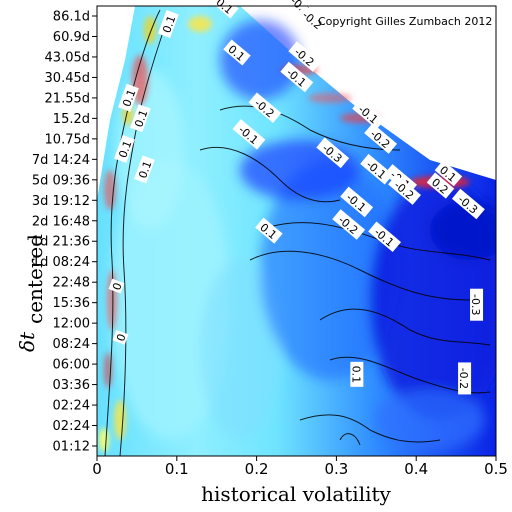  Describe the element at coordinates (71, 119) in the screenshot. I see `y-tick-label: 15.2d` at that location.